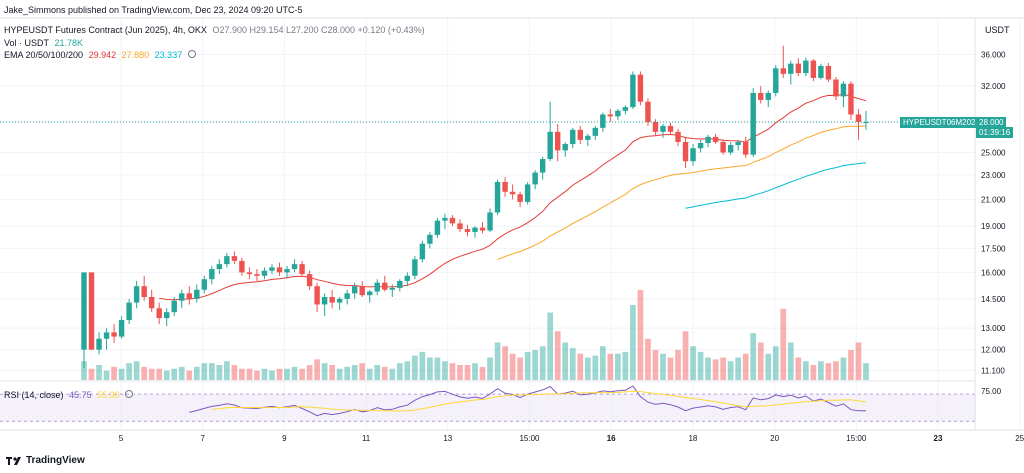  I want to click on brand-footer: TradingView, so click(45, 460).